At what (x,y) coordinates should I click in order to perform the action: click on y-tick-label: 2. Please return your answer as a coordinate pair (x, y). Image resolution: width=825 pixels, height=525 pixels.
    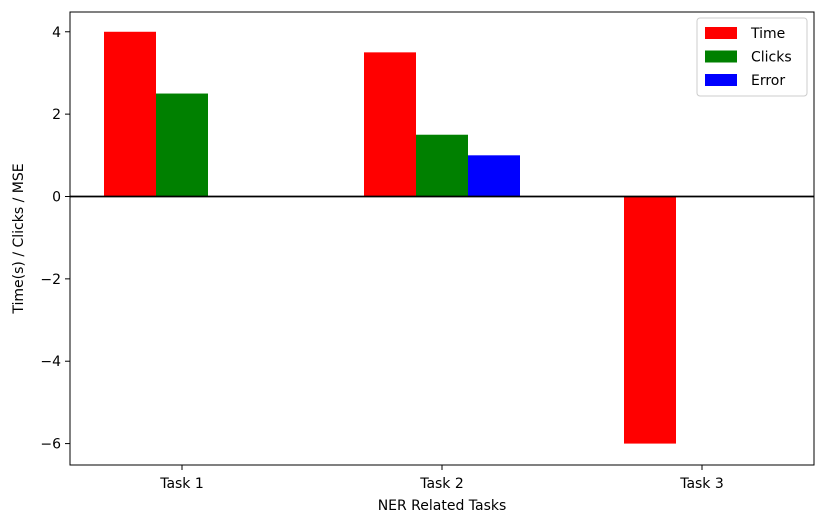
    Looking at the image, I should click on (56, 115).